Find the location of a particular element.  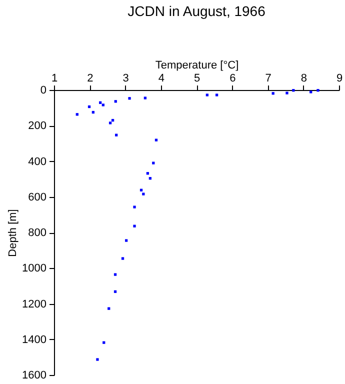

x-tick-label: 4 is located at coordinates (161, 78).